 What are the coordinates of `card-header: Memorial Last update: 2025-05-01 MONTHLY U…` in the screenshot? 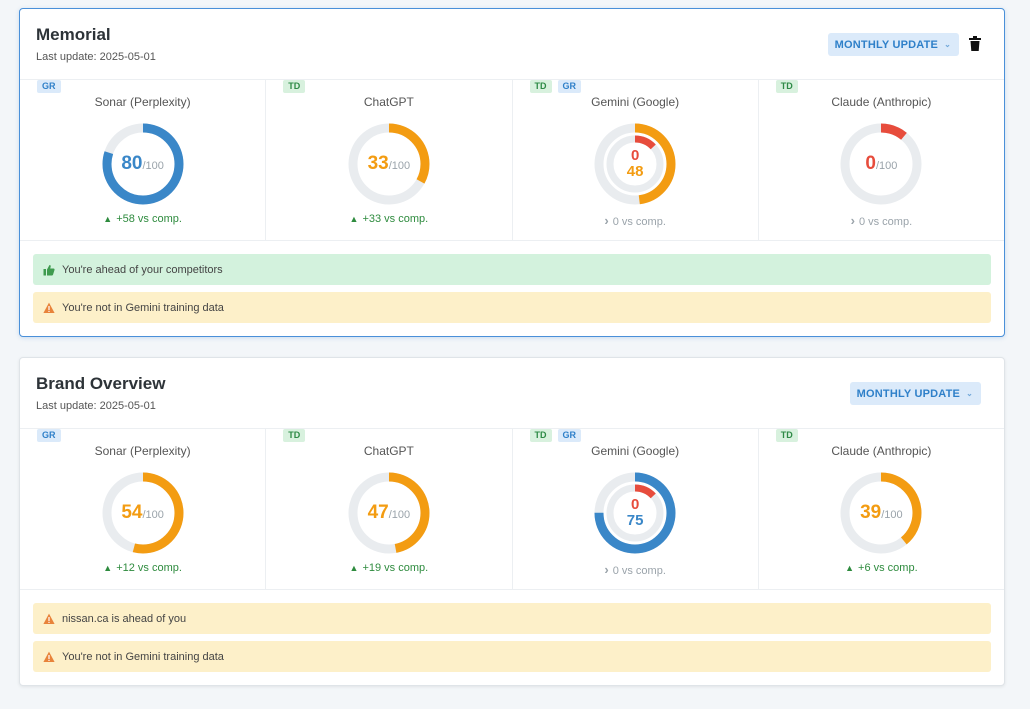 It's located at (512, 44).